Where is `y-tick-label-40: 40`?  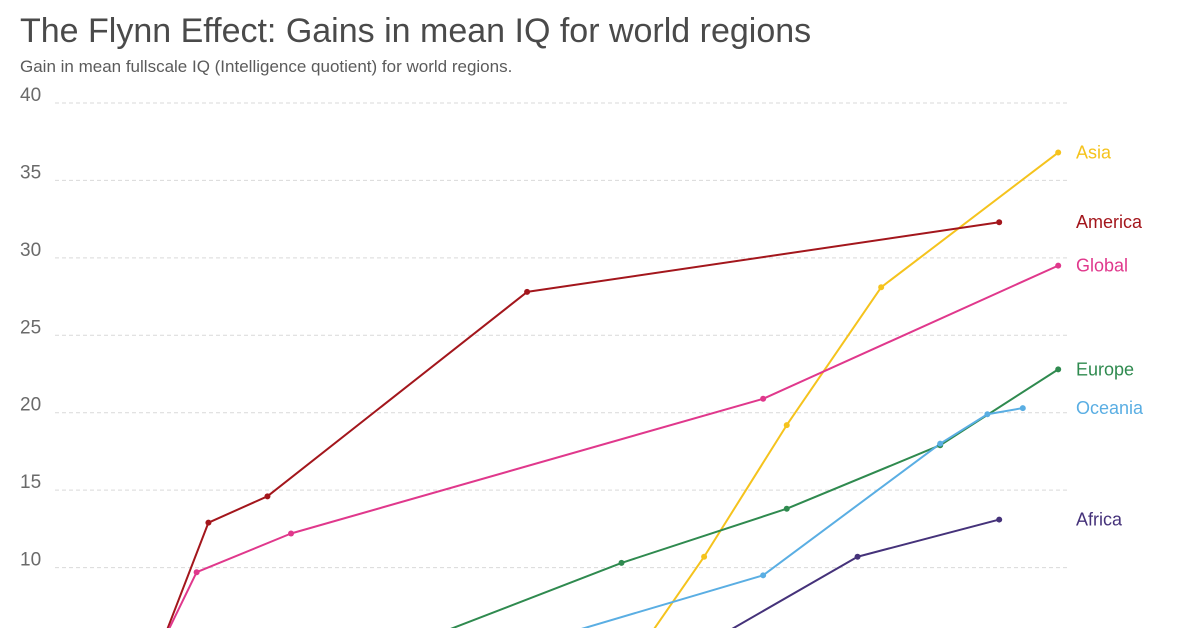 y-tick-label-40: 40 is located at coordinates (30, 95).